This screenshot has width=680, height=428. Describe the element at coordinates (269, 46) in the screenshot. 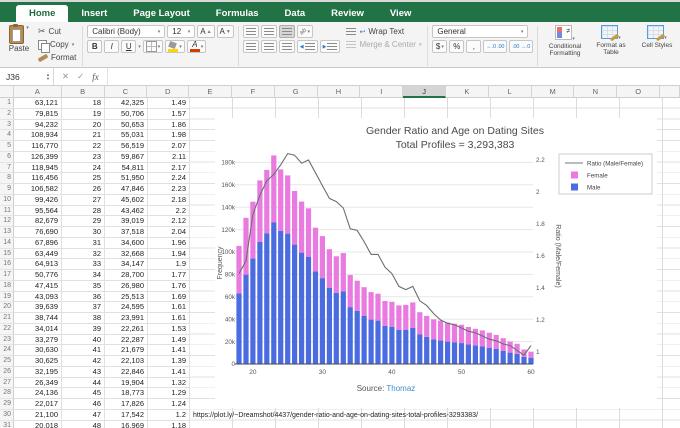

I see `align-center-button` at that location.